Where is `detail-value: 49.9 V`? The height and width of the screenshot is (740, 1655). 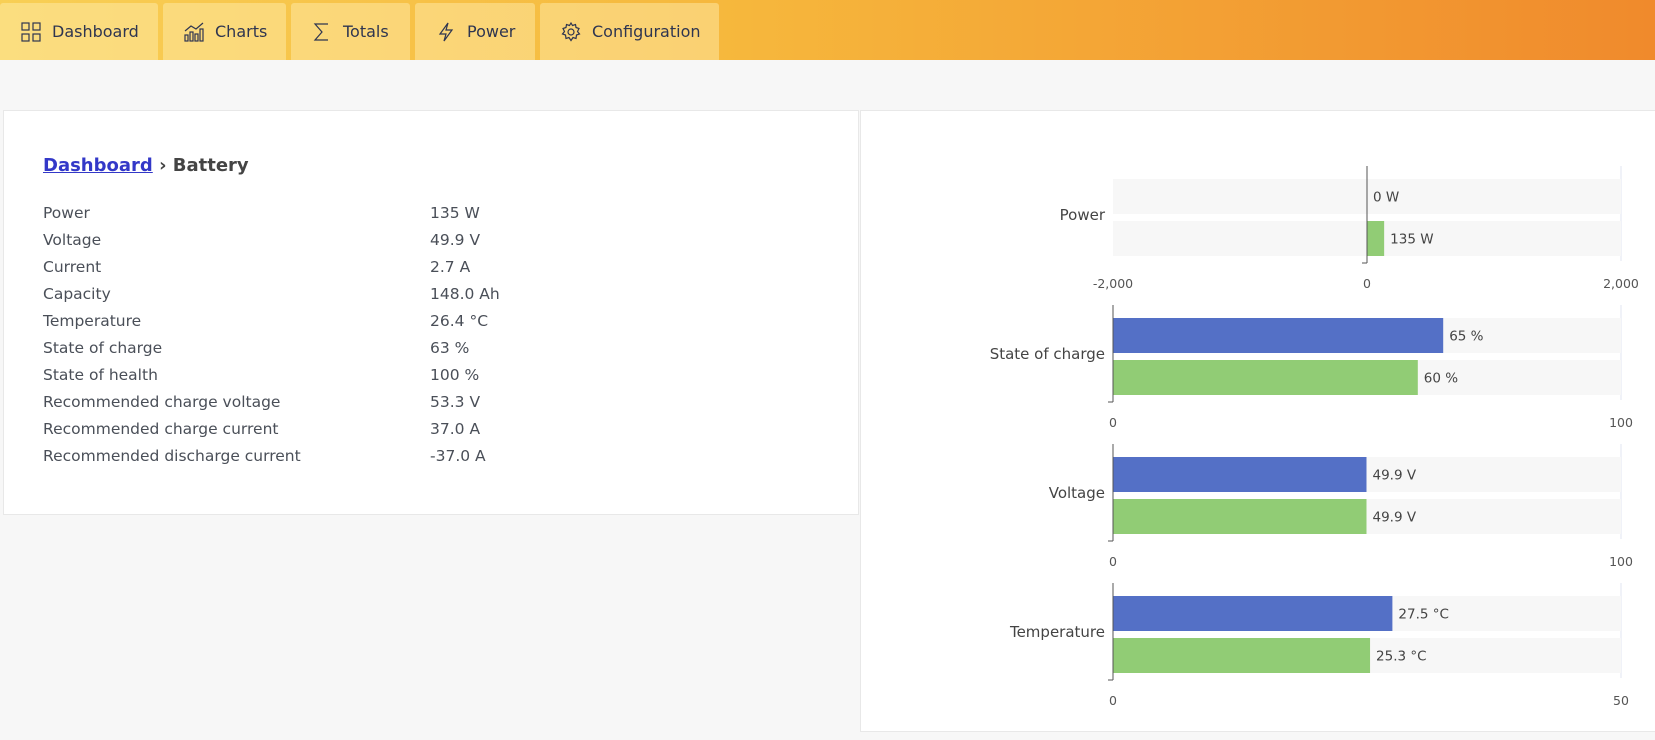 detail-value: 49.9 V is located at coordinates (455, 240).